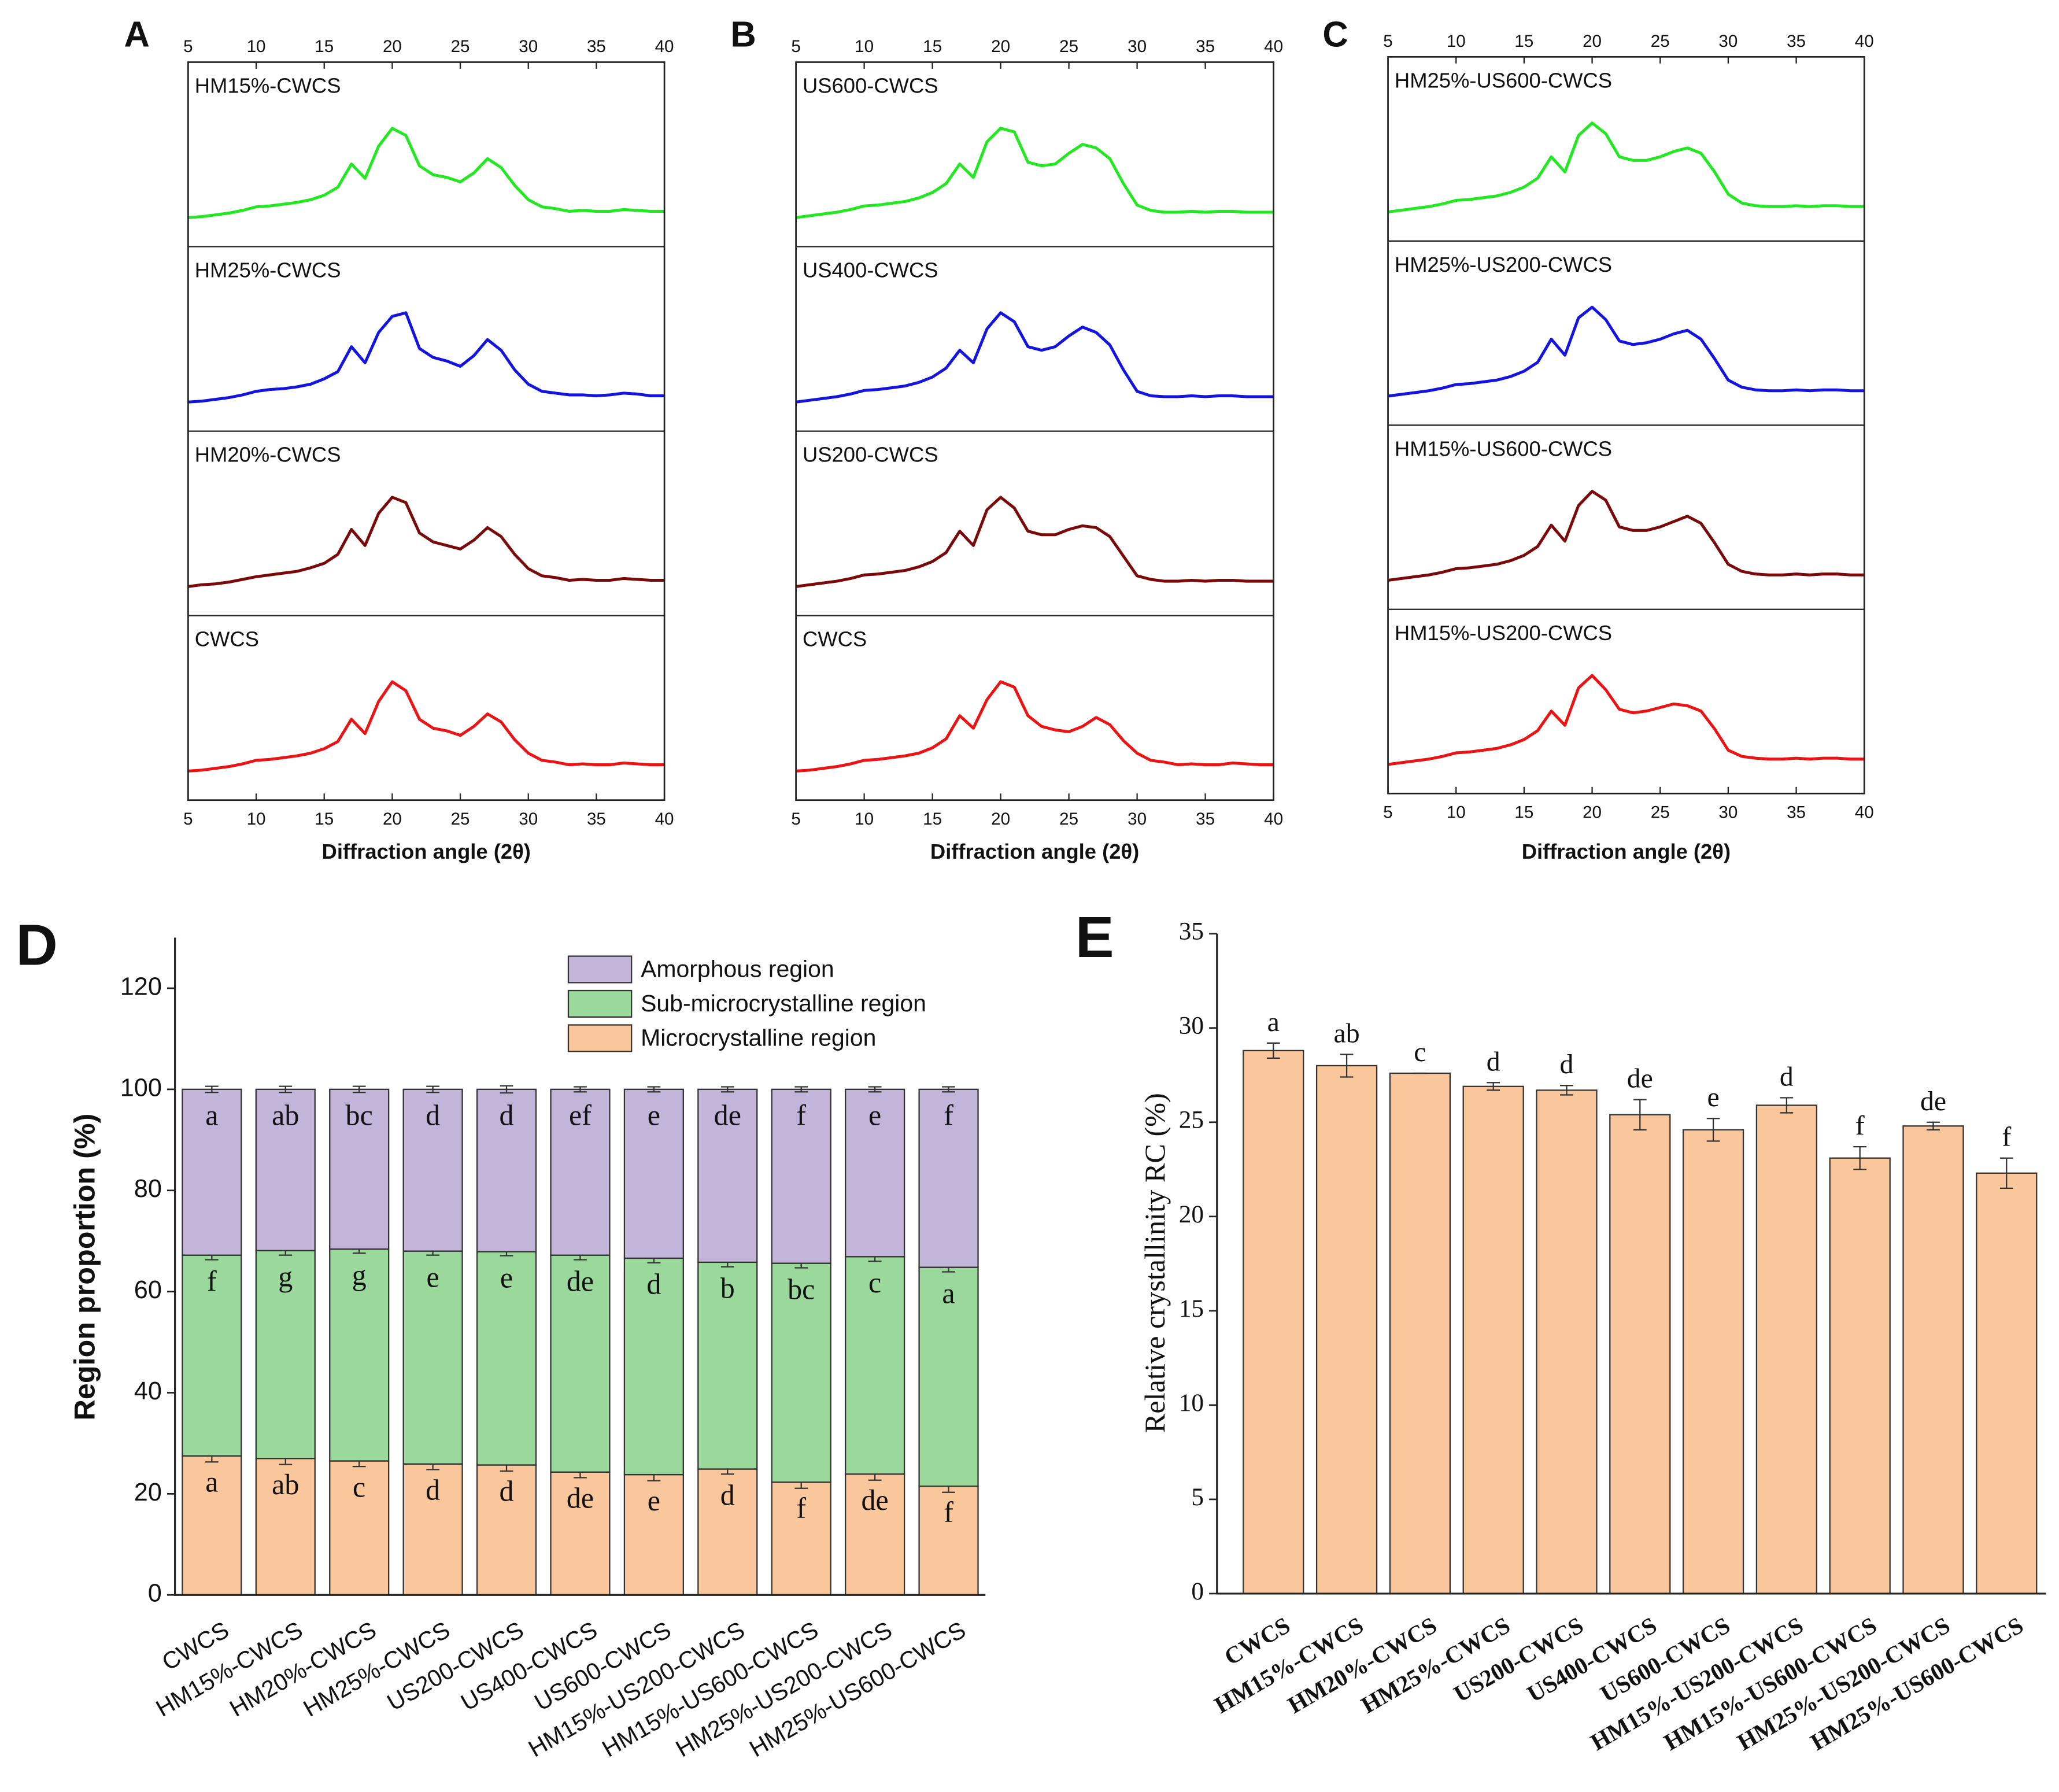  Describe the element at coordinates (1335, 34) in the screenshot. I see `panel-label: C` at that location.